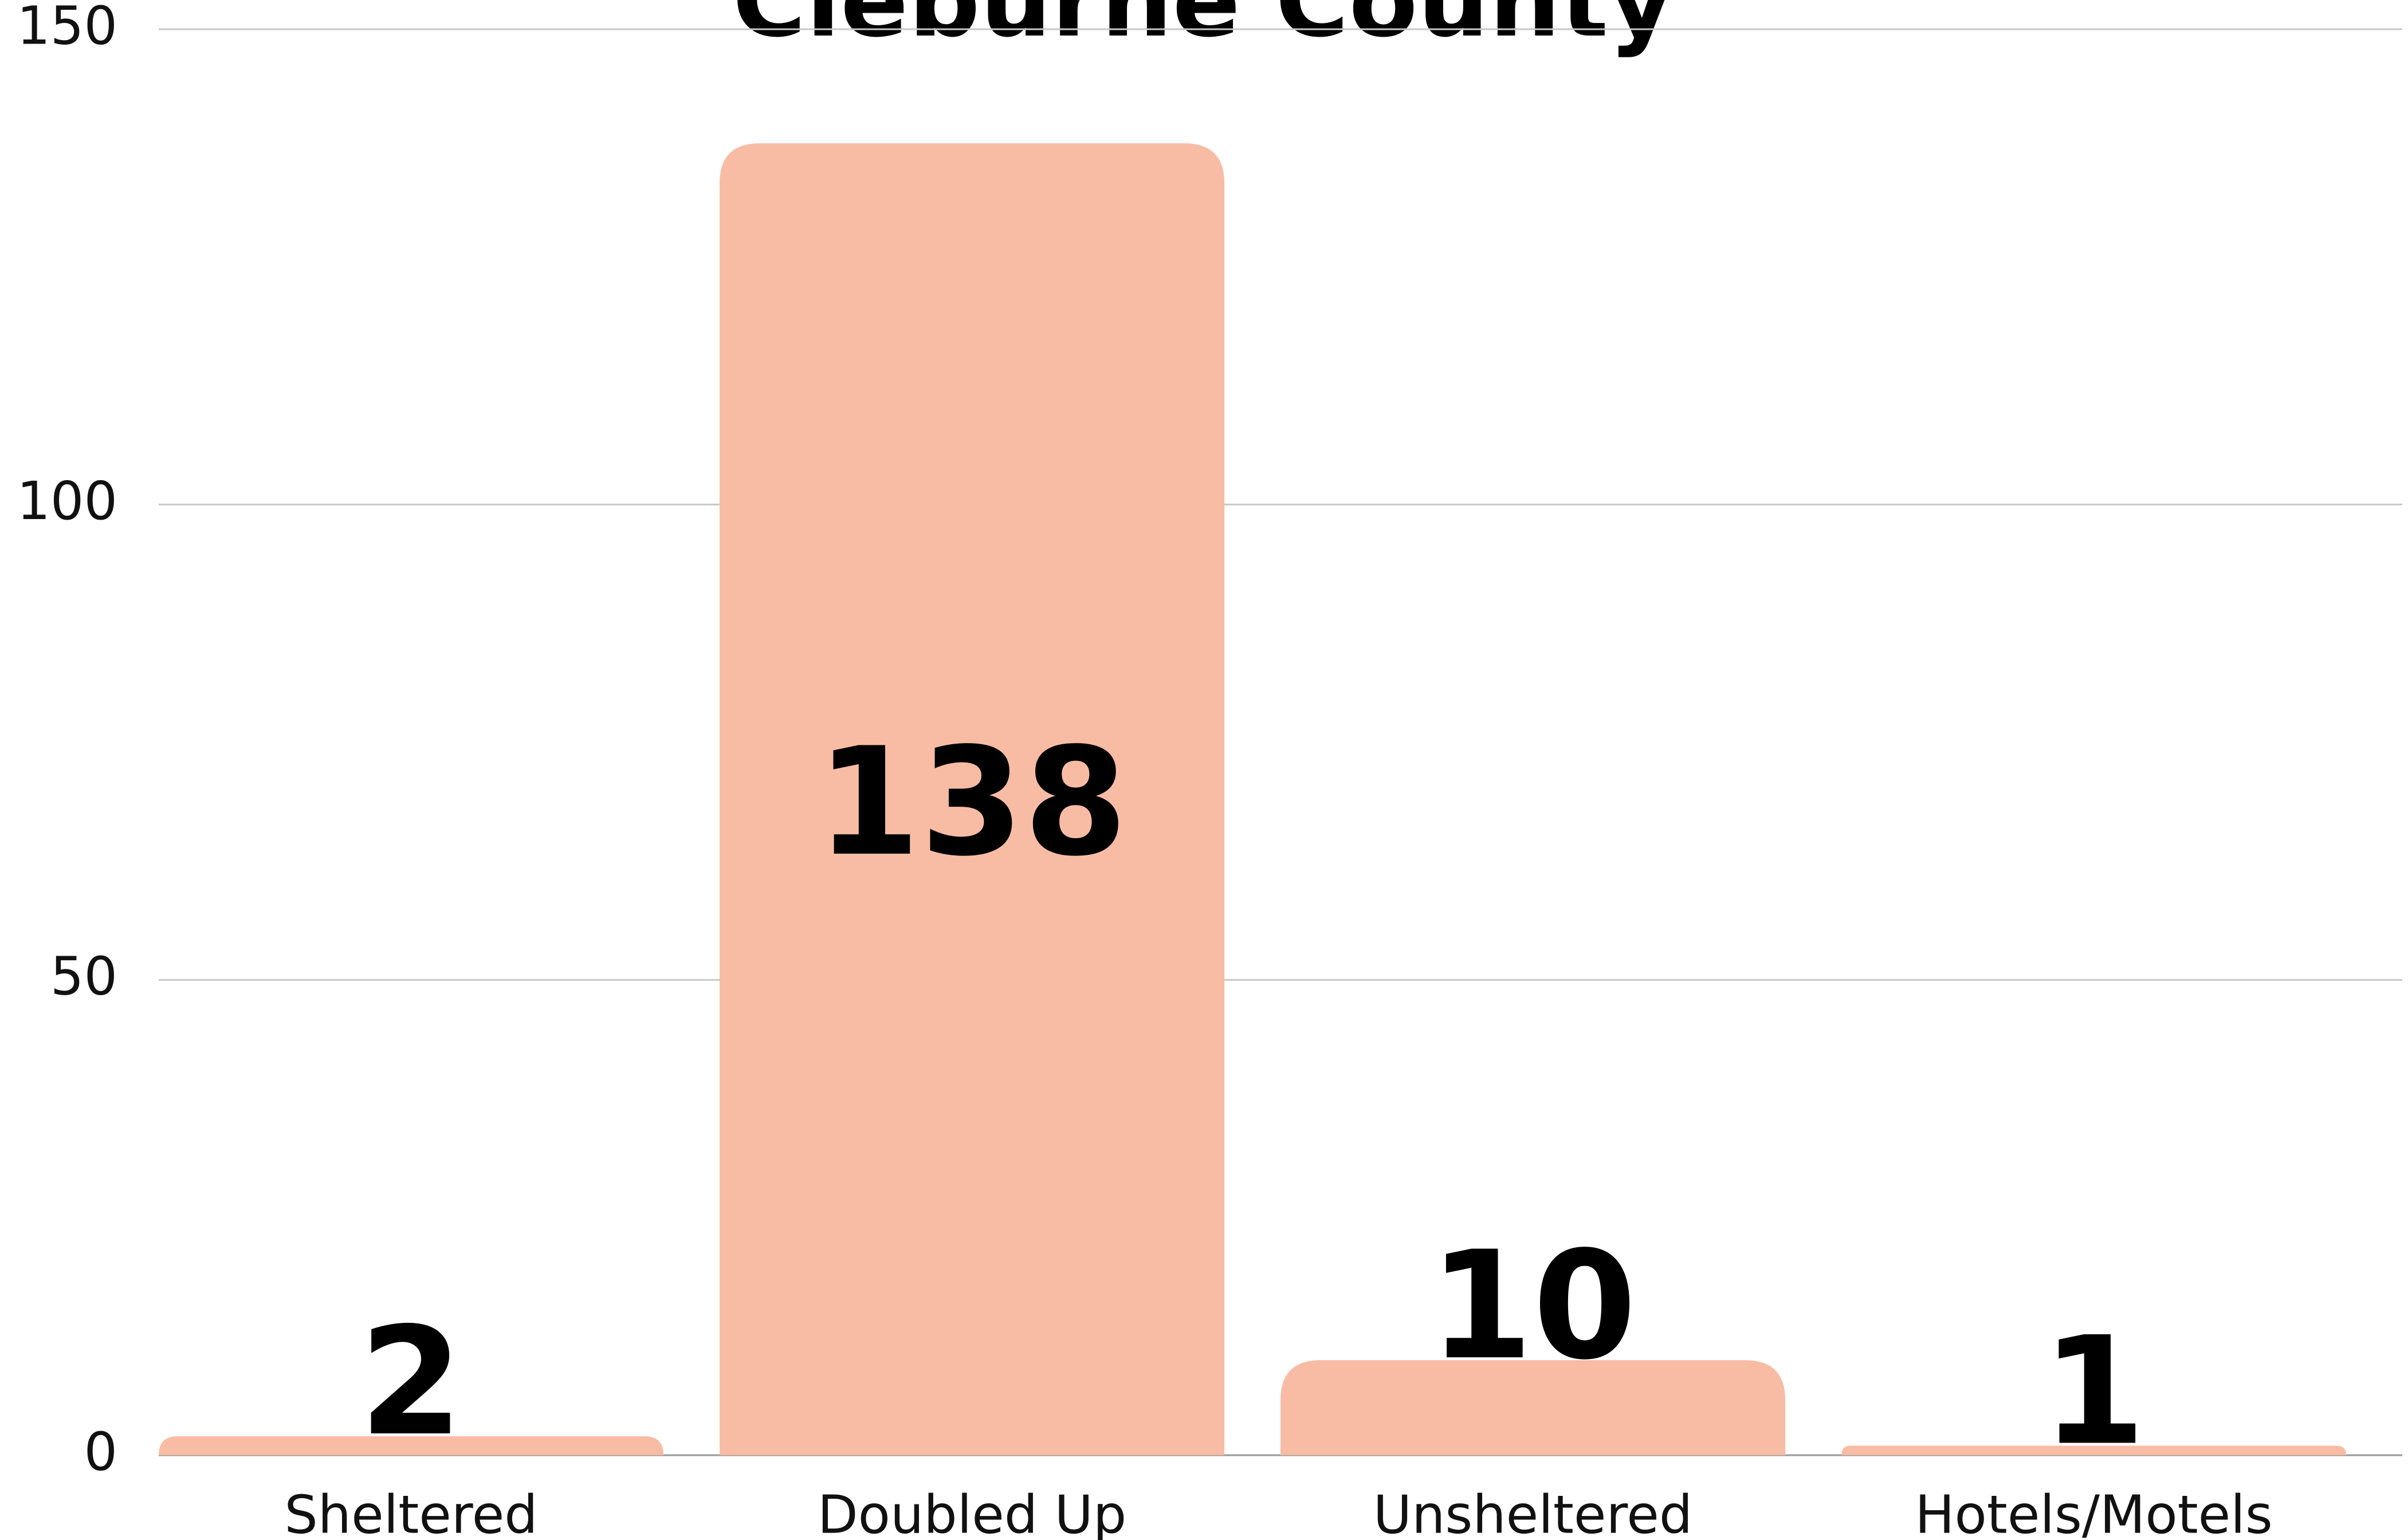 Image resolution: width=2408 pixels, height=1540 pixels. What do you see at coordinates (411, 1382) in the screenshot?
I see `data-label: 2` at bounding box center [411, 1382].